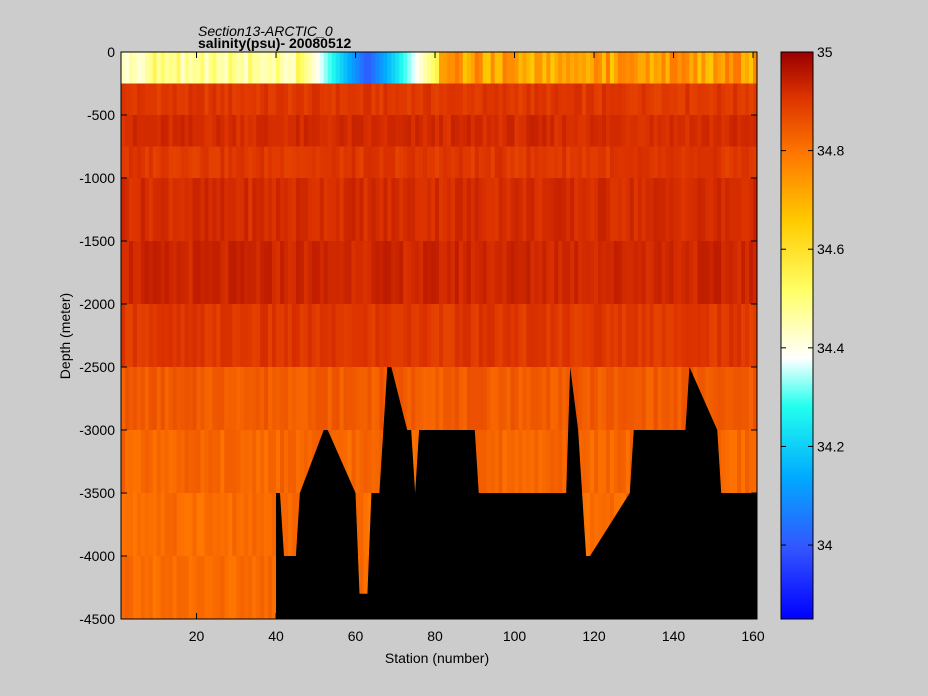 This screenshot has height=696, width=928. I want to click on x-tick-label: 100, so click(515, 636).